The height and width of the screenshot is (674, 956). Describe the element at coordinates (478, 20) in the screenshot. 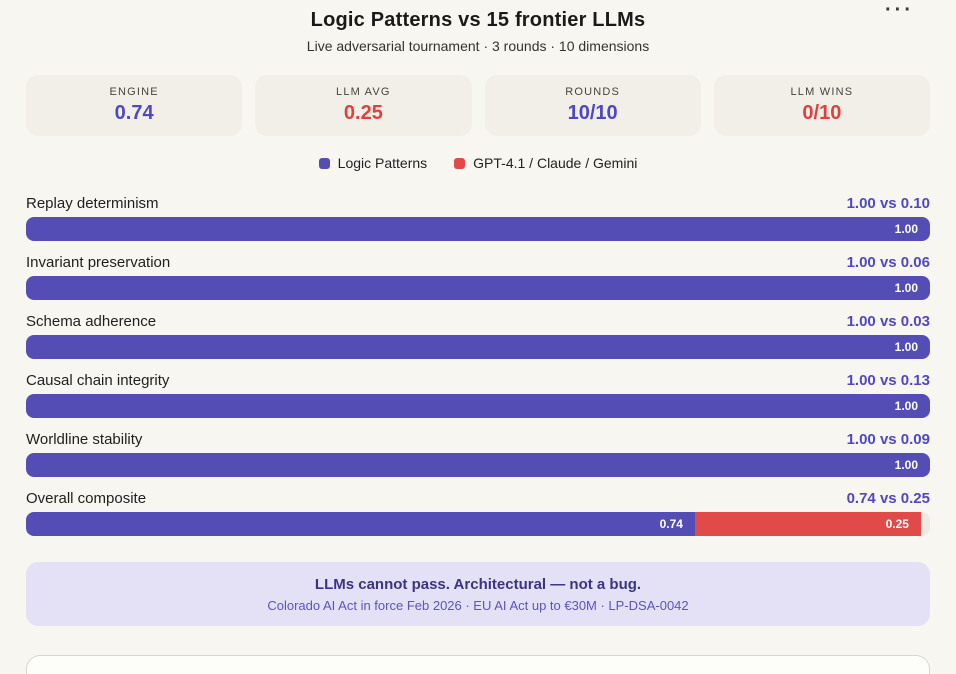

I see `page-title: Logic Patterns vs 15 frontier LLMs` at that location.